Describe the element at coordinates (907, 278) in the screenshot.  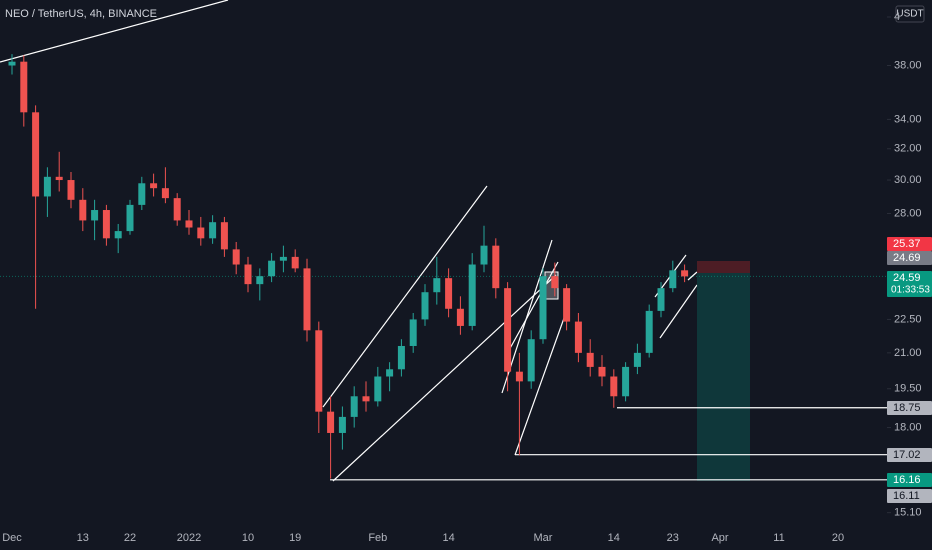
I see `price-badge-label: 24.59` at that location.